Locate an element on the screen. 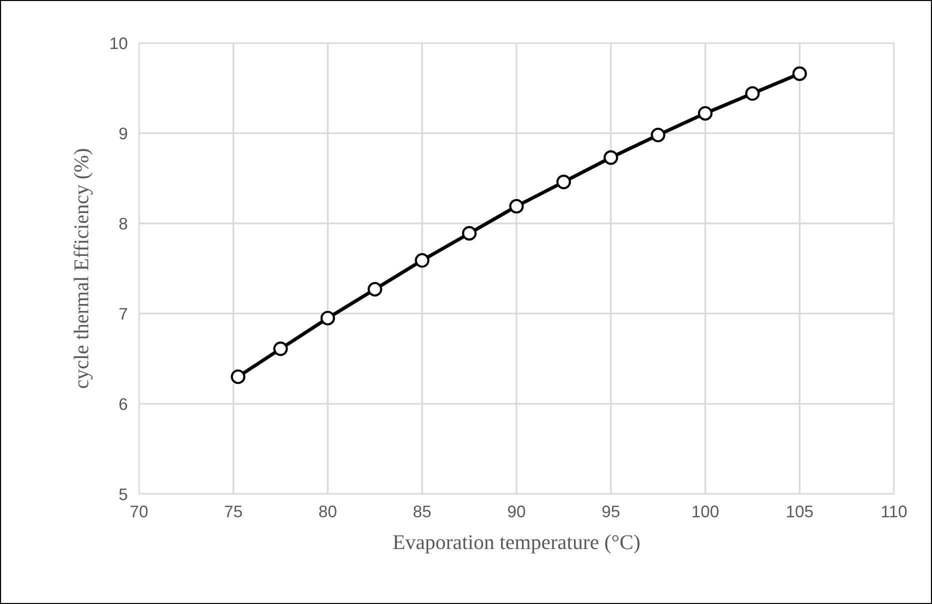 This screenshot has width=932, height=604. x-tick-label: 70 is located at coordinates (139, 512).